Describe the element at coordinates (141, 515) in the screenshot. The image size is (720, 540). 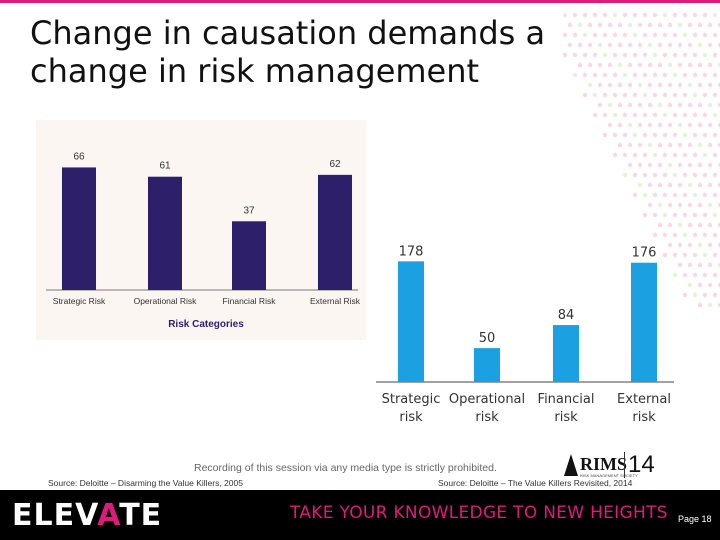
I see `logo-suffix: TE` at that location.